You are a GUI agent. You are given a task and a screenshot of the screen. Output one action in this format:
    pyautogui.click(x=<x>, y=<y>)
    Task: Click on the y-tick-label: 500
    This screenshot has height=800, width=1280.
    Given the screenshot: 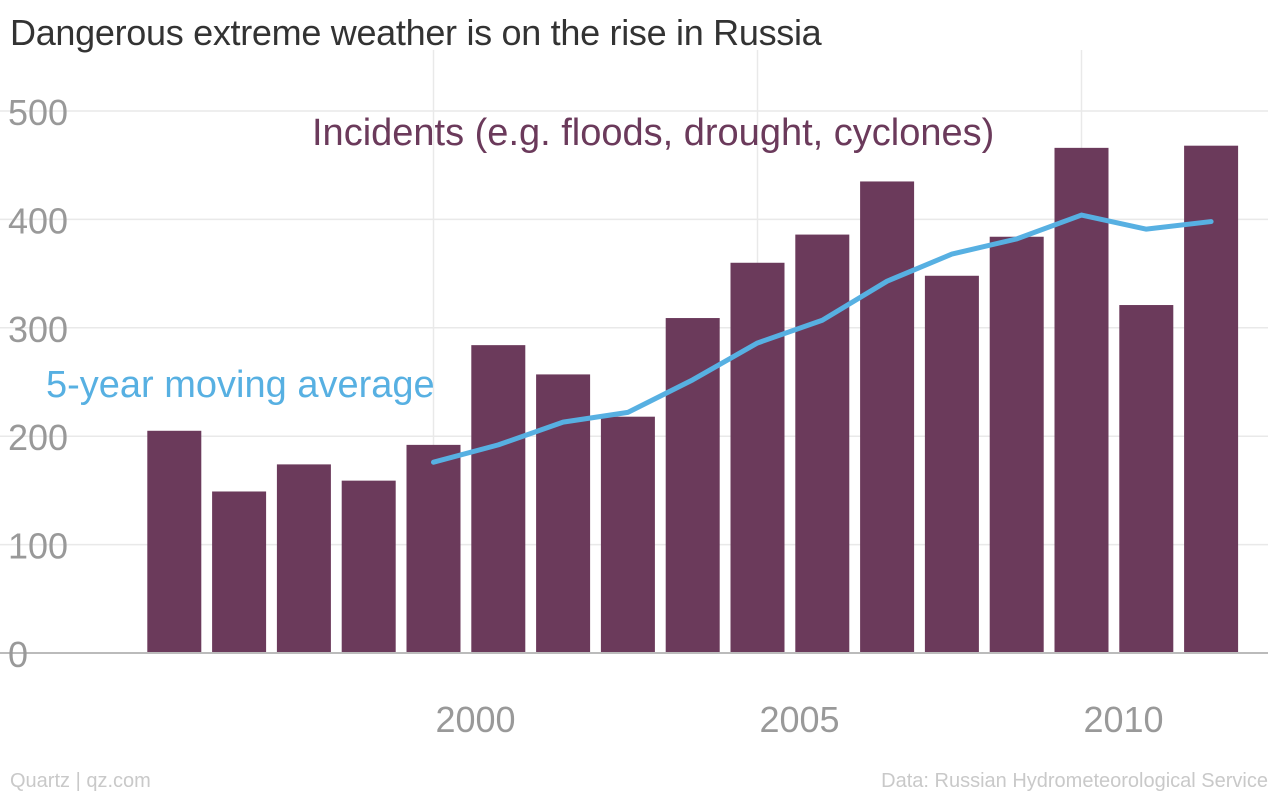 What is the action you would take?
    pyautogui.click(x=38, y=112)
    